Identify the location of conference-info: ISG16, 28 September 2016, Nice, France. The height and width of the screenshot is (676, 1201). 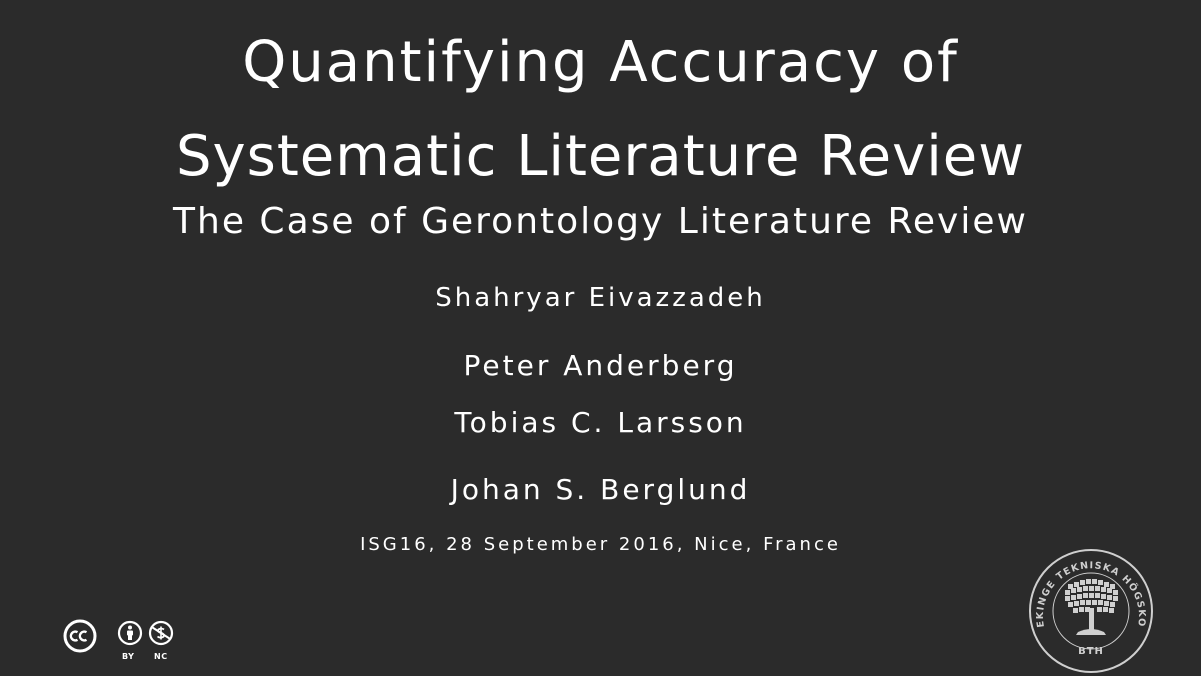
(600, 544).